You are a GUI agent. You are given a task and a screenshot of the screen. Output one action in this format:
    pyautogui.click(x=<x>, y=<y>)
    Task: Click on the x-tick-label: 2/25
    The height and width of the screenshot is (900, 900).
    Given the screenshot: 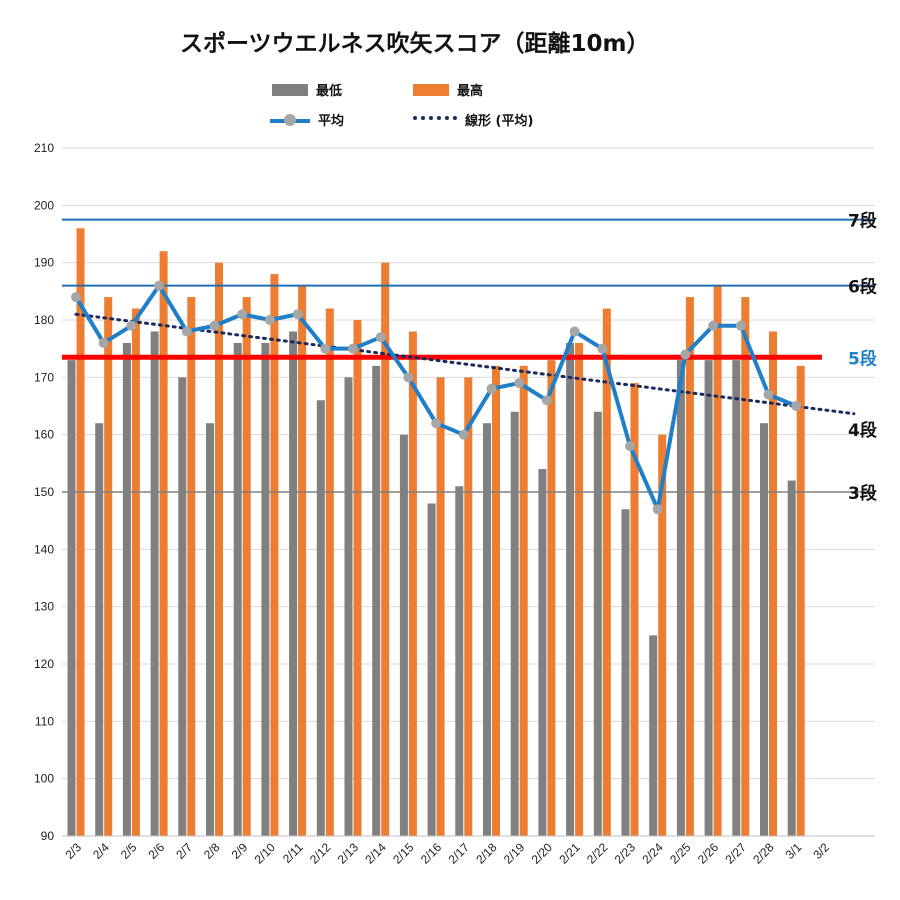 What is the action you would take?
    pyautogui.click(x=680, y=853)
    